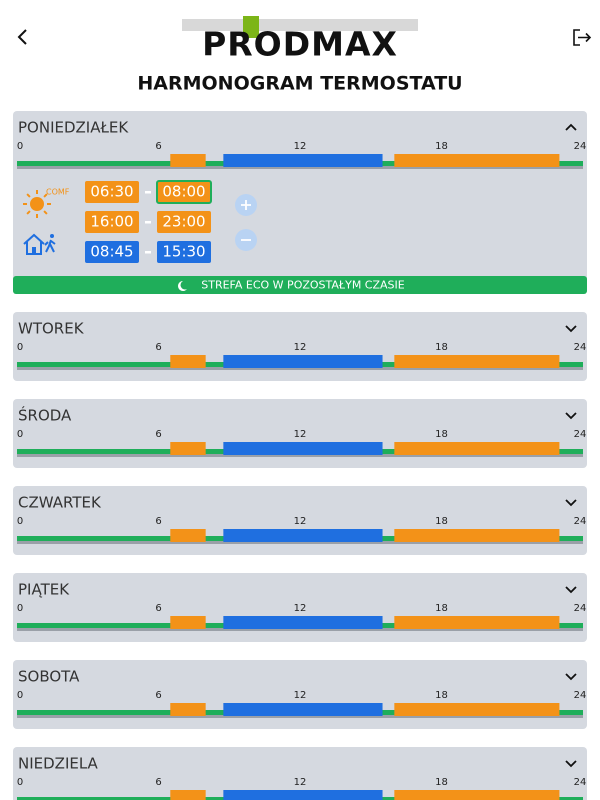 The image size is (600, 800). Describe the element at coordinates (300, 44) in the screenshot. I see `logo: PRODMAX` at that location.